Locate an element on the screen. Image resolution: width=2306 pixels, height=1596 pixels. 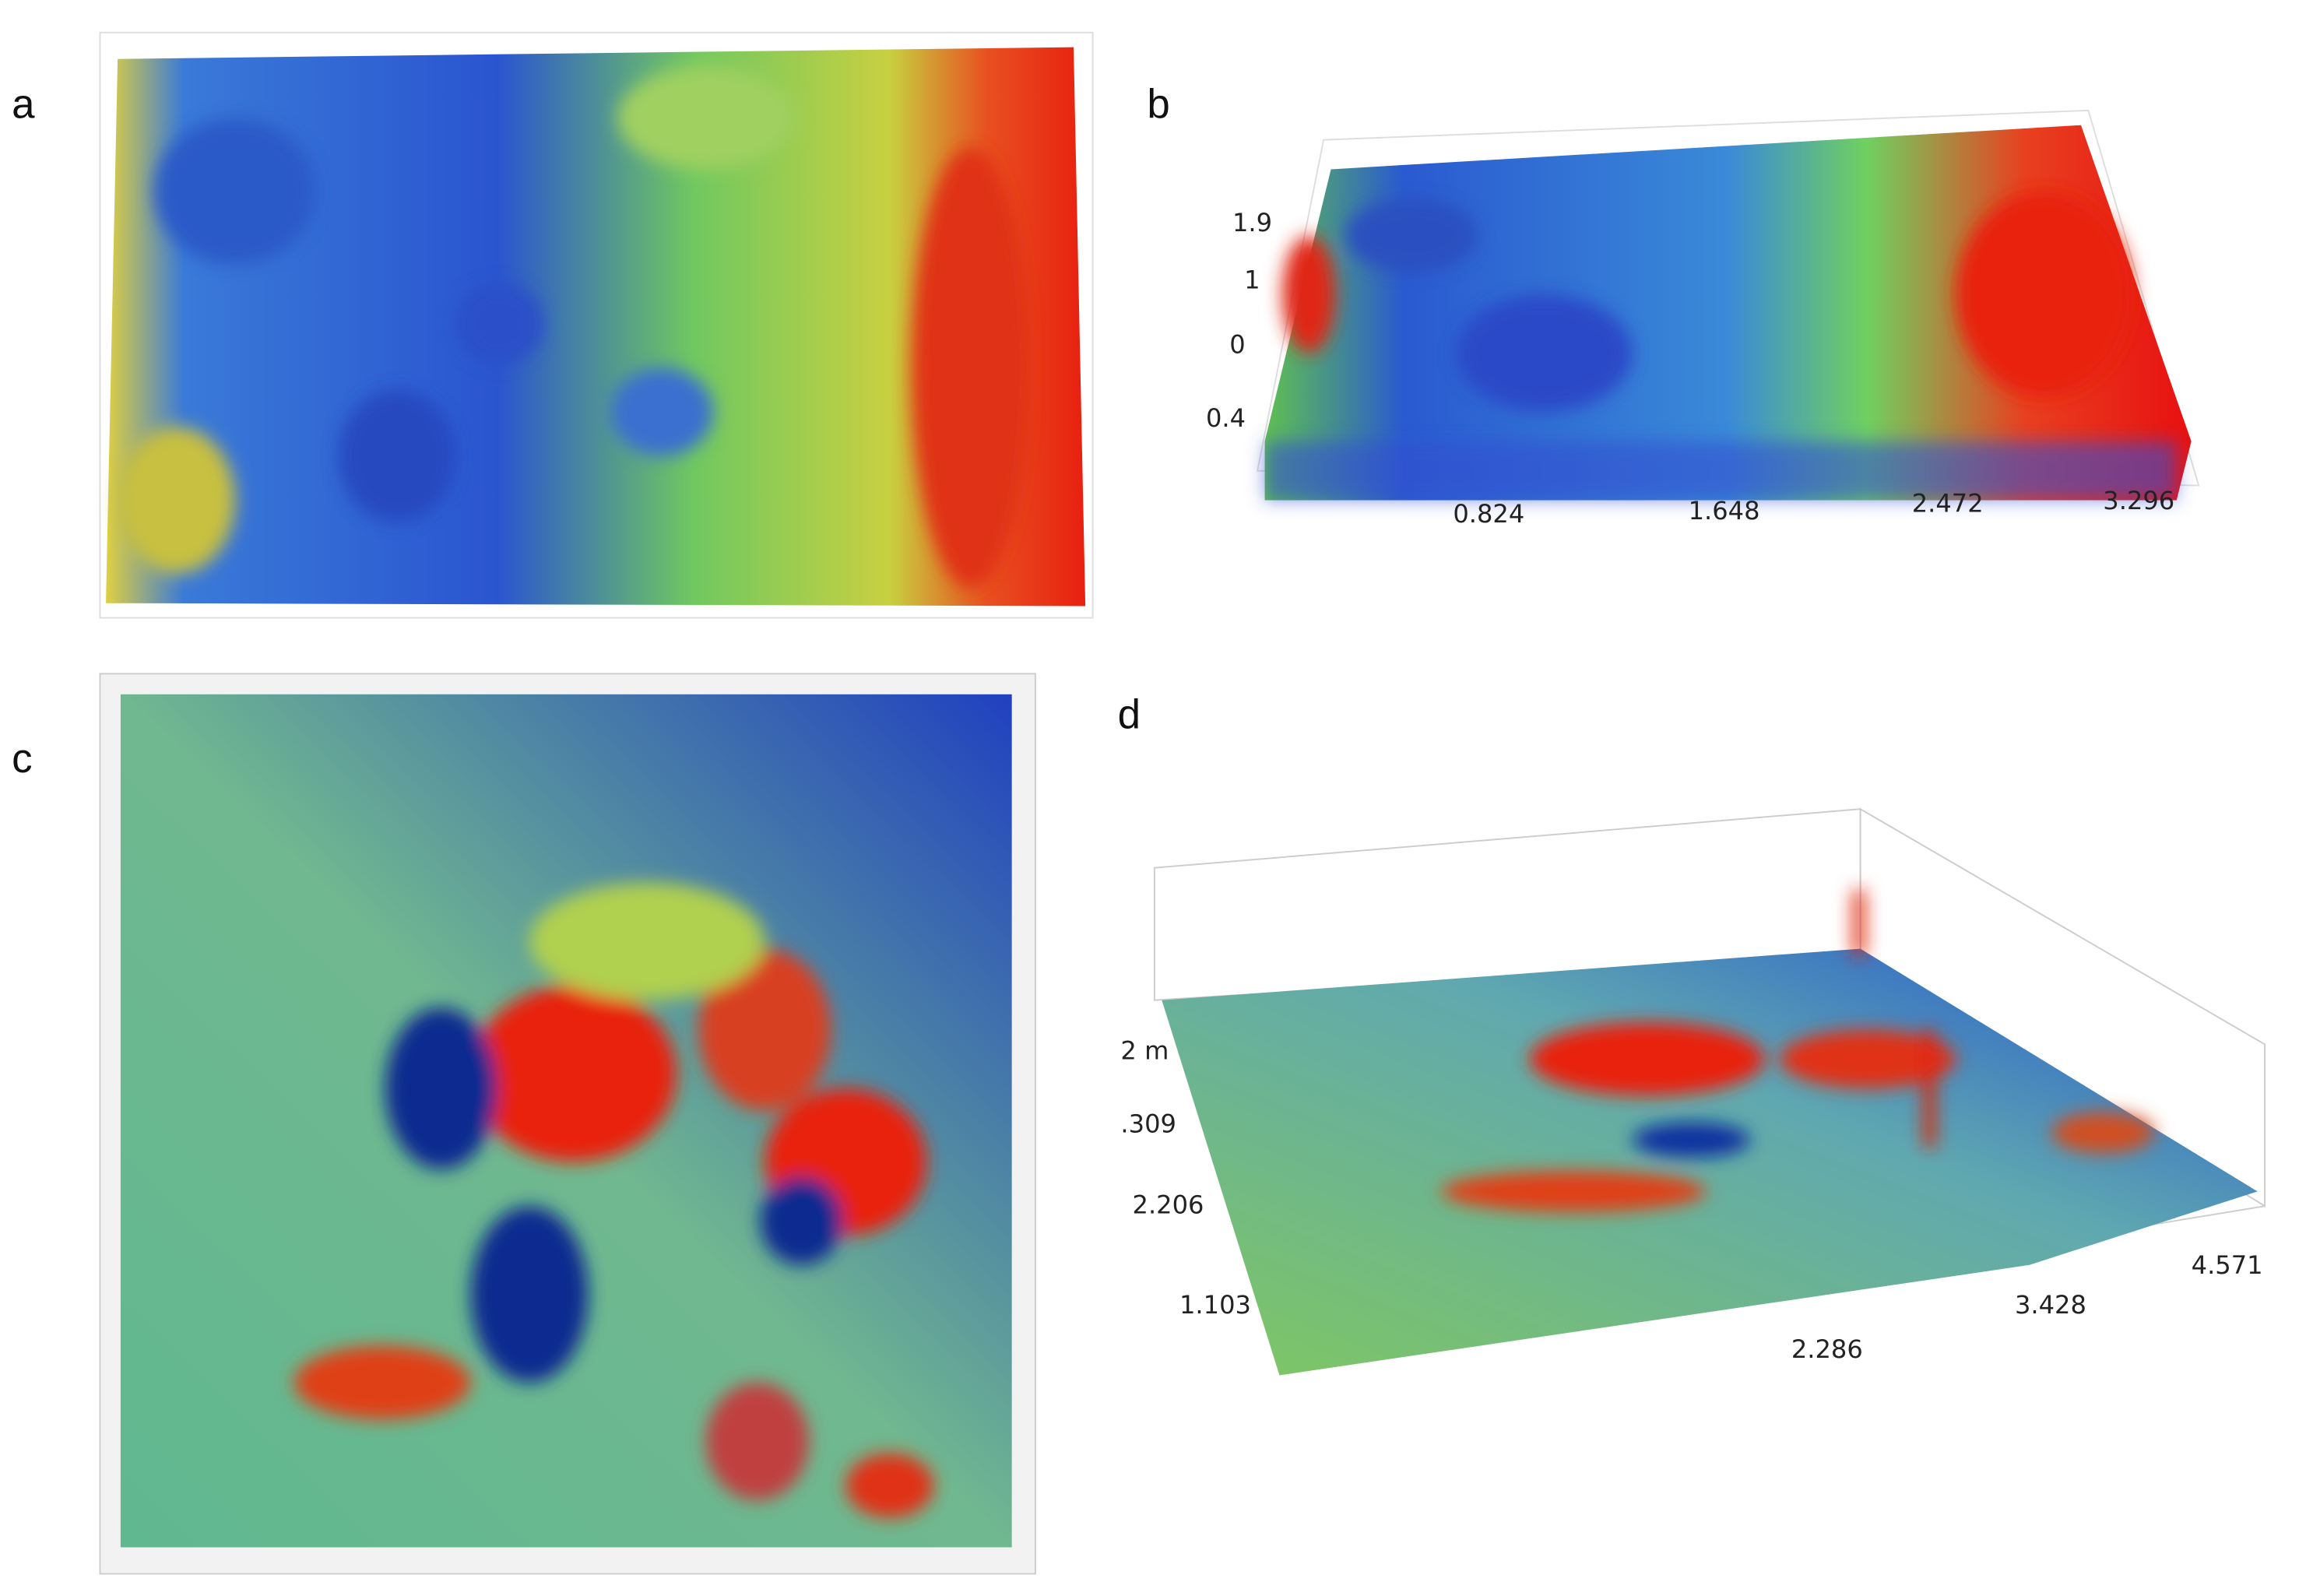
y-tick-label: 2 m is located at coordinates (1144, 1050).